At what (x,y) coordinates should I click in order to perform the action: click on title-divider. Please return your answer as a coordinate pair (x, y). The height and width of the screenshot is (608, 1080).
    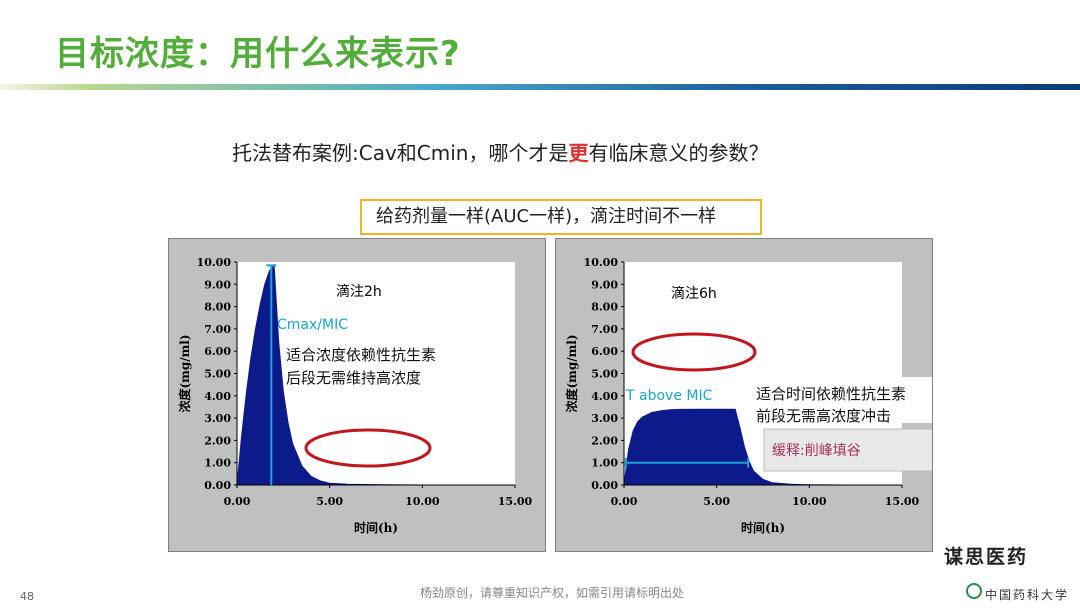
    Looking at the image, I should click on (540, 87).